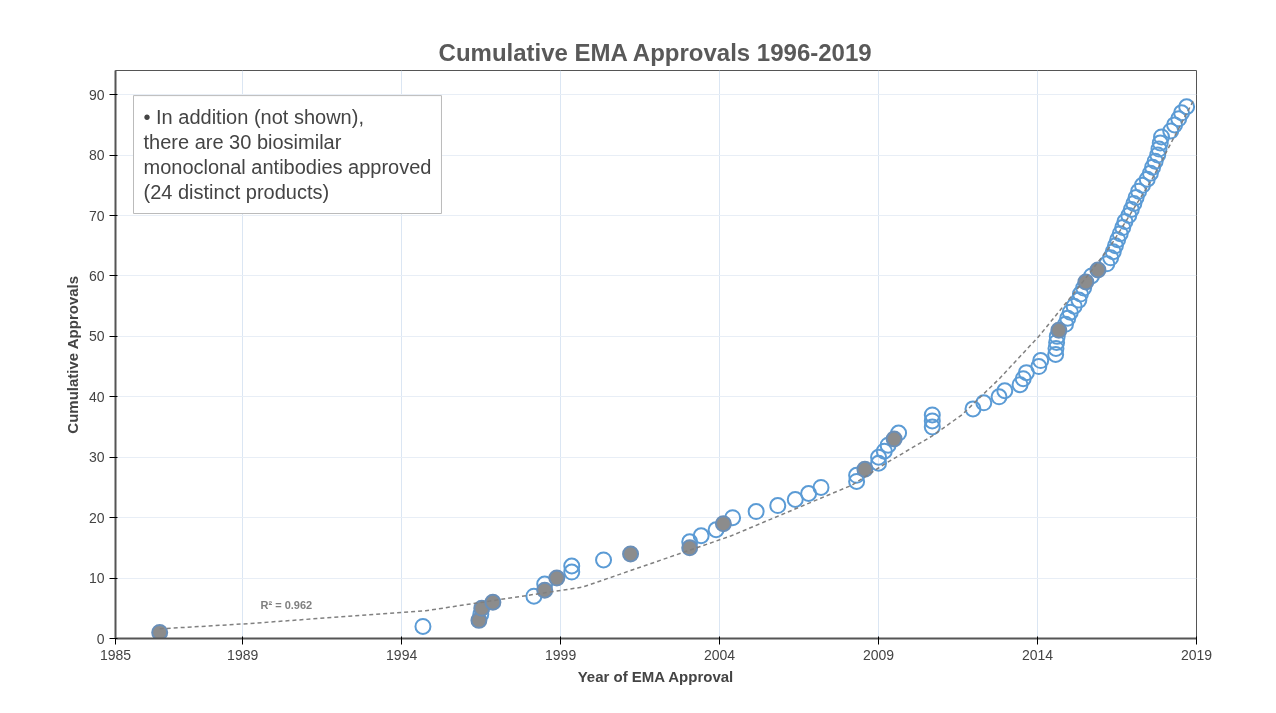 The image size is (1276, 713). What do you see at coordinates (96, 336) in the screenshot?
I see `y-tick-label: 50` at bounding box center [96, 336].